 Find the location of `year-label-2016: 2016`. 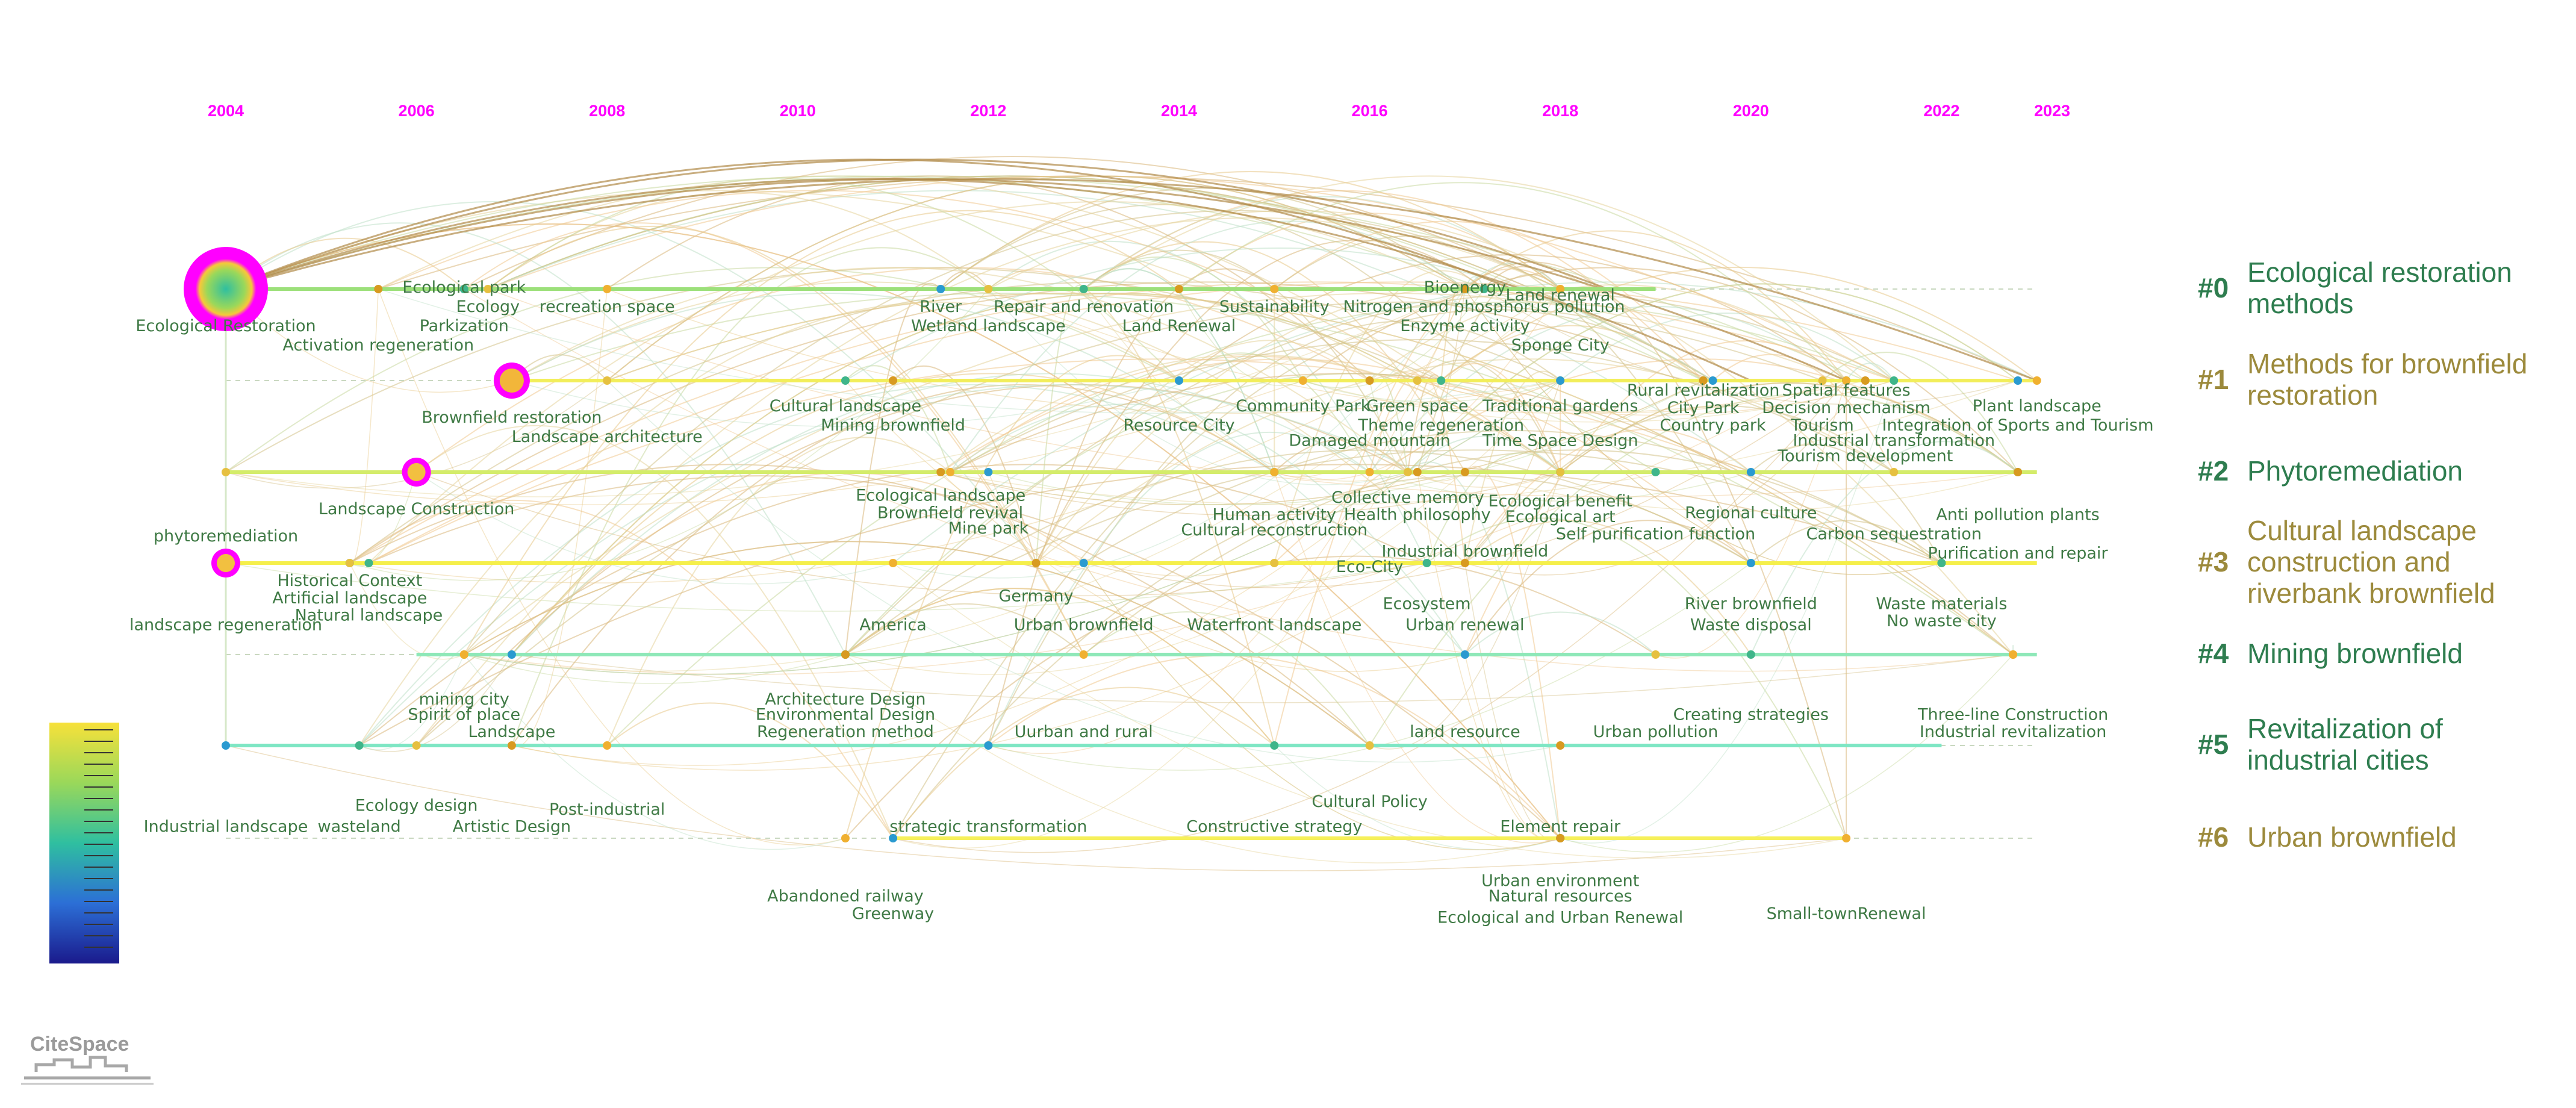

year-label-2016: 2016 is located at coordinates (1370, 111).